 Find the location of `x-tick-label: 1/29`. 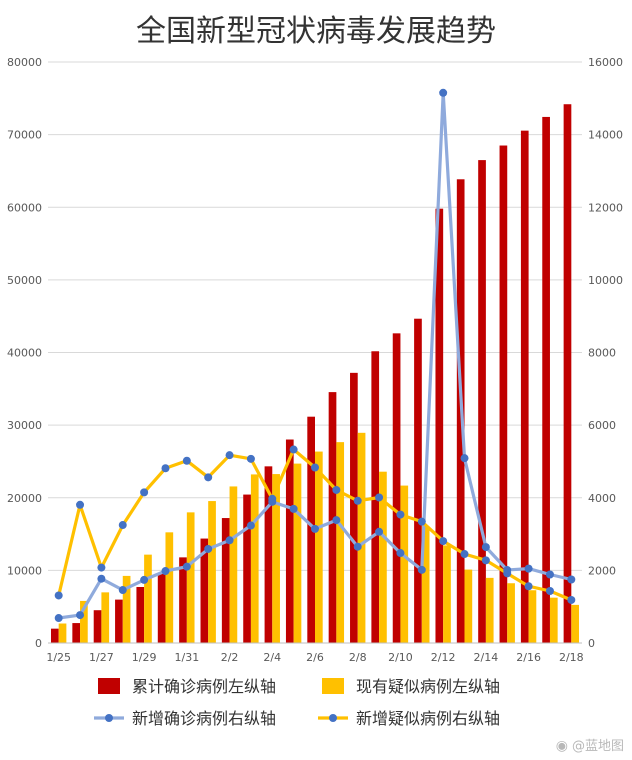

x-tick-label: 1/29 is located at coordinates (144, 657).